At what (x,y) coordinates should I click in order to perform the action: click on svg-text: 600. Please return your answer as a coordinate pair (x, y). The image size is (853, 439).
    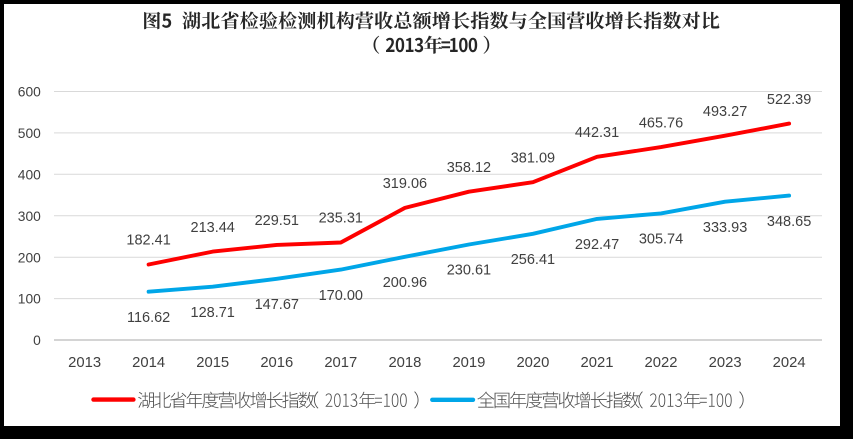
    Looking at the image, I should click on (29, 92).